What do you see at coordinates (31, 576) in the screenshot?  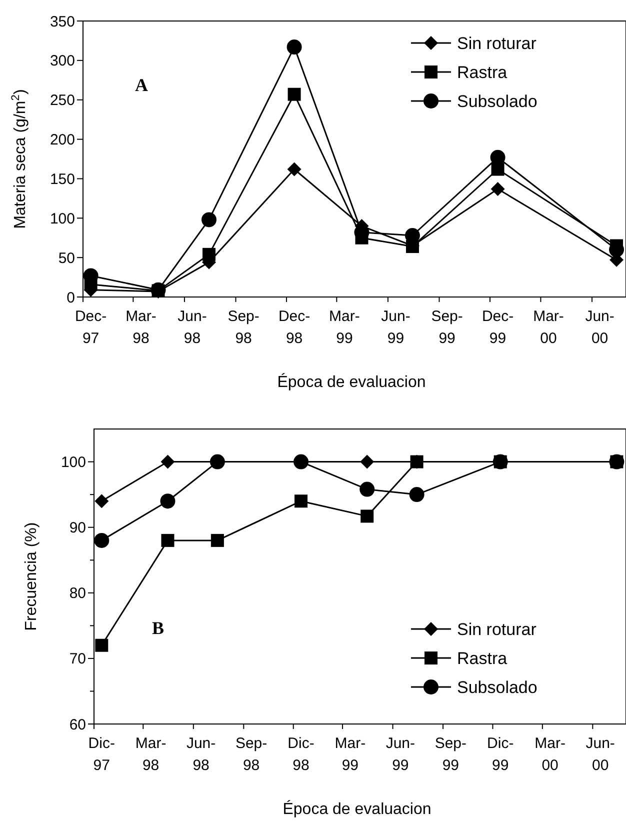 I see `y-axis-title: Frecuencia (%)` at bounding box center [31, 576].